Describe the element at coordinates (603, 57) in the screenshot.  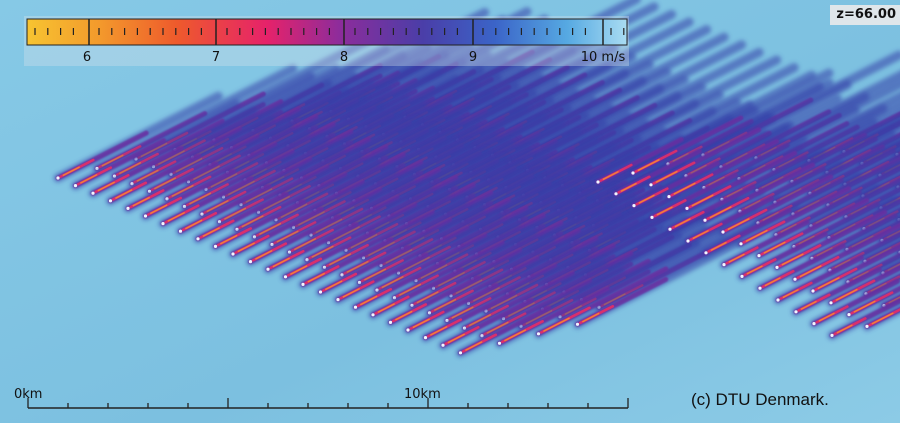
I see `colorbar-unit-label: 10 m/s` at that location.